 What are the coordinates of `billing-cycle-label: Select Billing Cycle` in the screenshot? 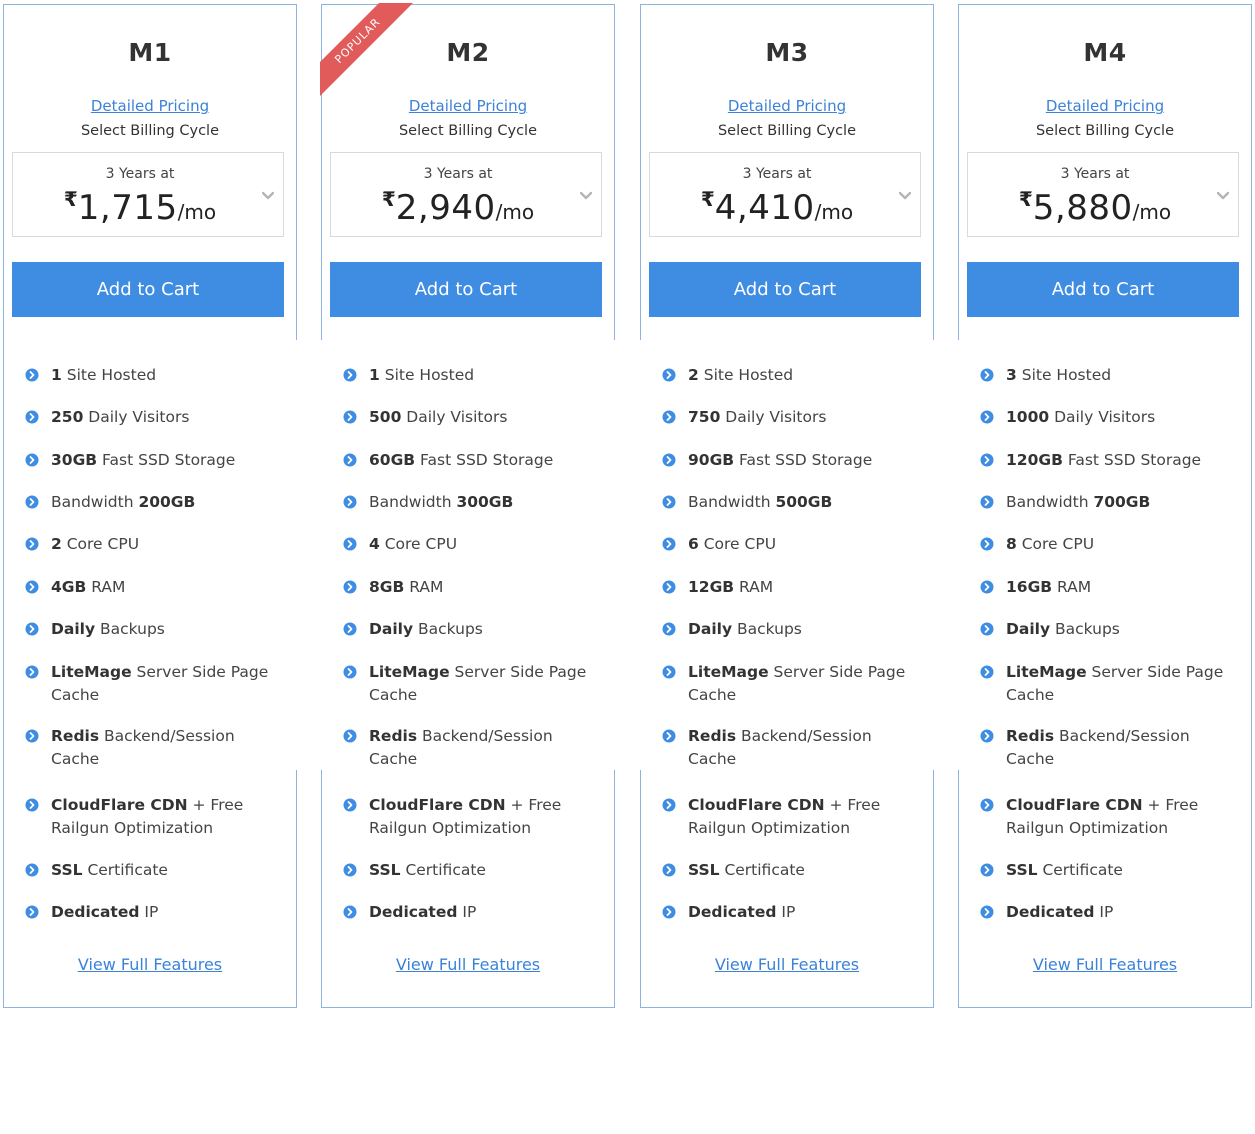 It's located at (468, 131).